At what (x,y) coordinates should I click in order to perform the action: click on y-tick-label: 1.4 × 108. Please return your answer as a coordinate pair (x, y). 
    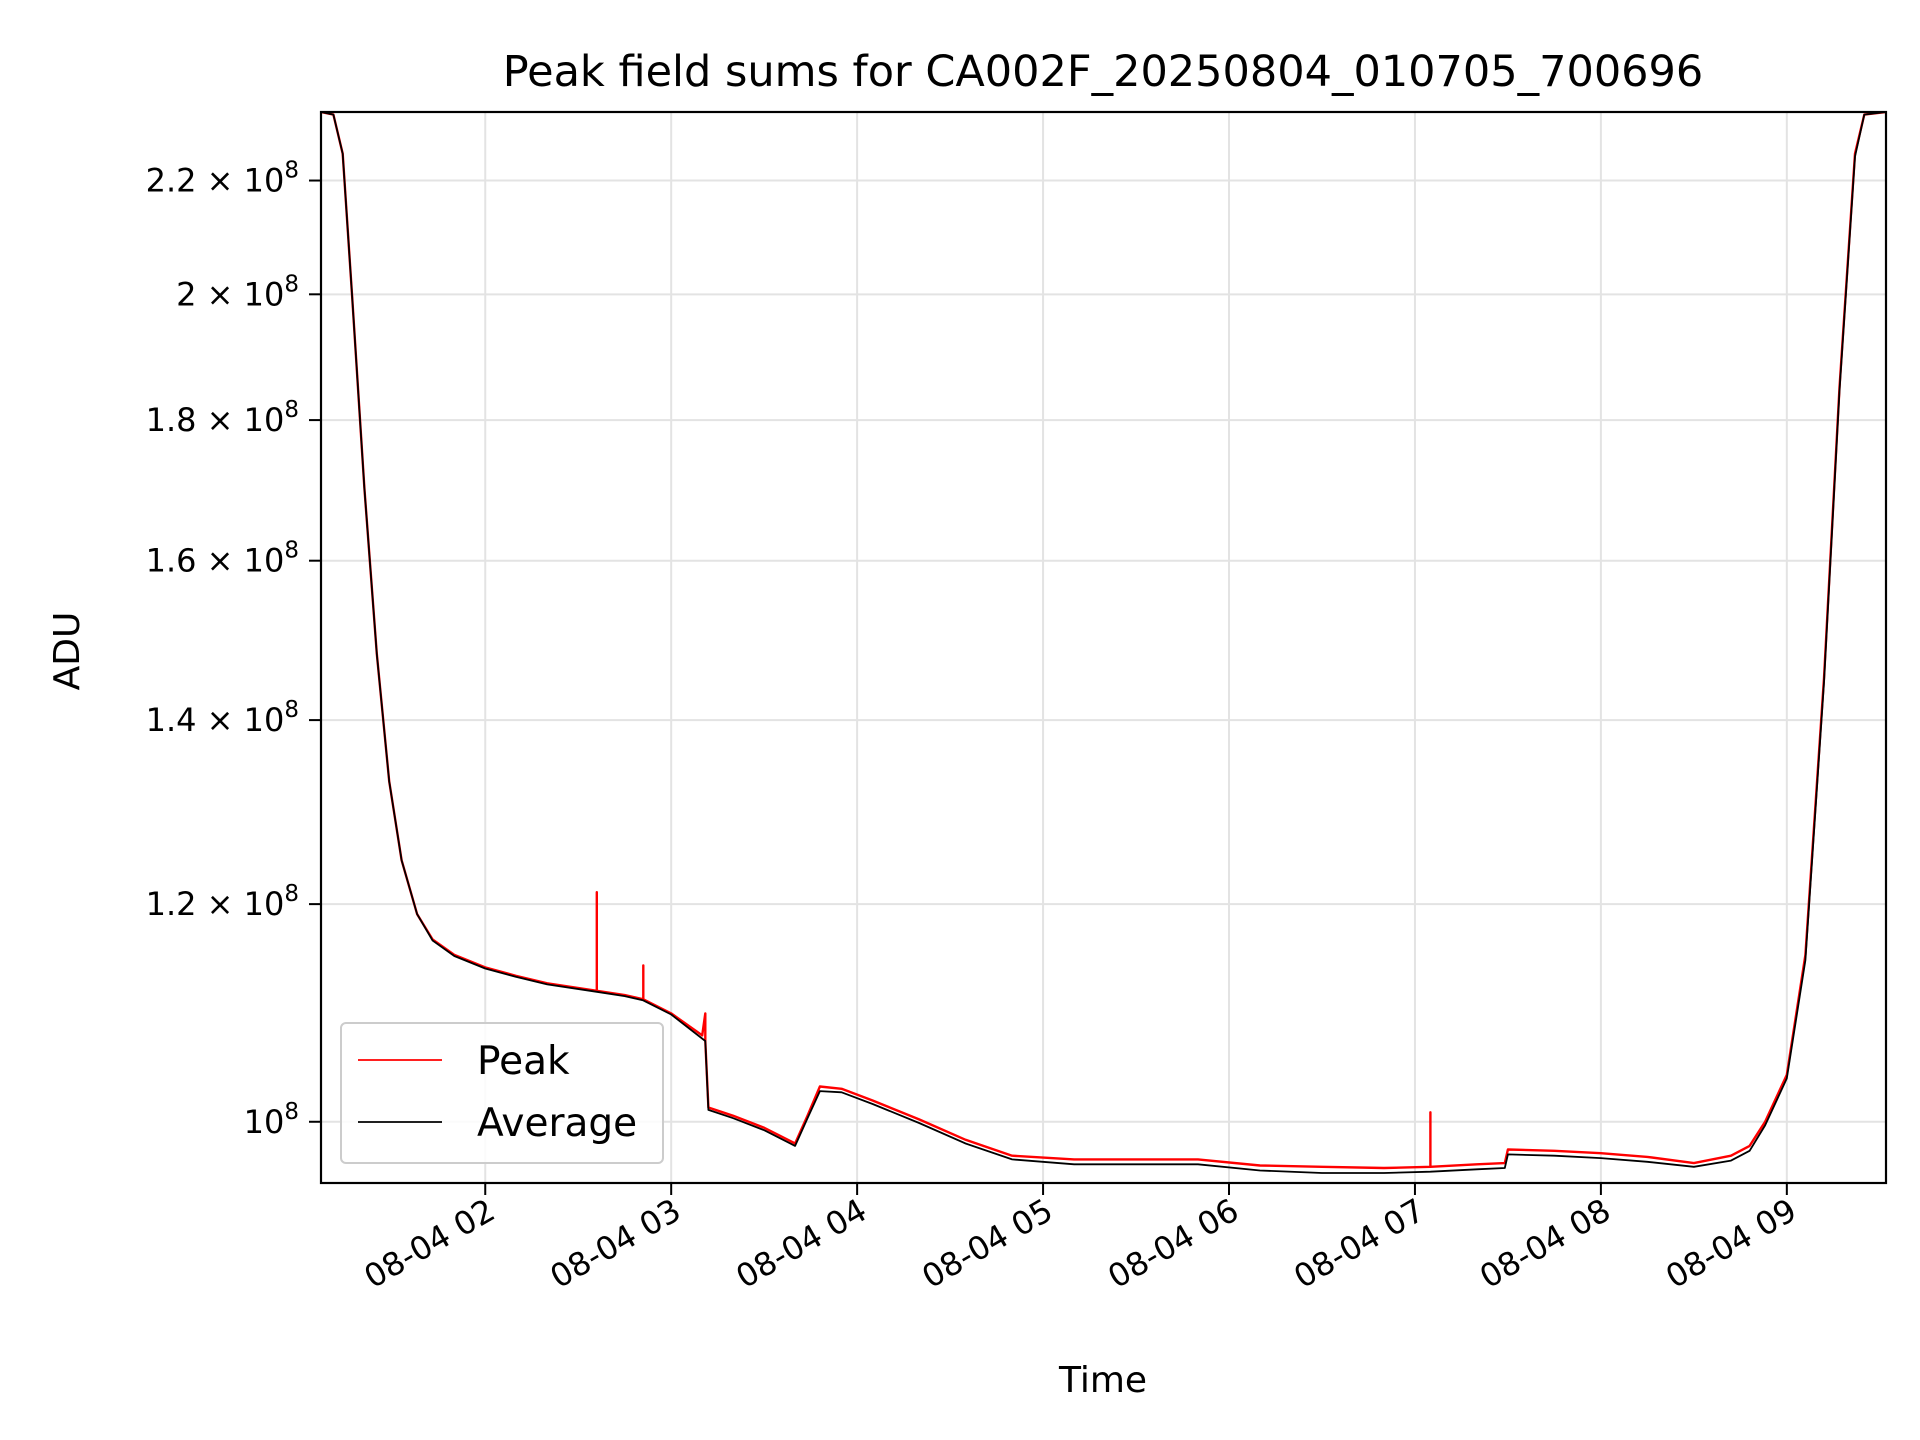
    Looking at the image, I should click on (222, 718).